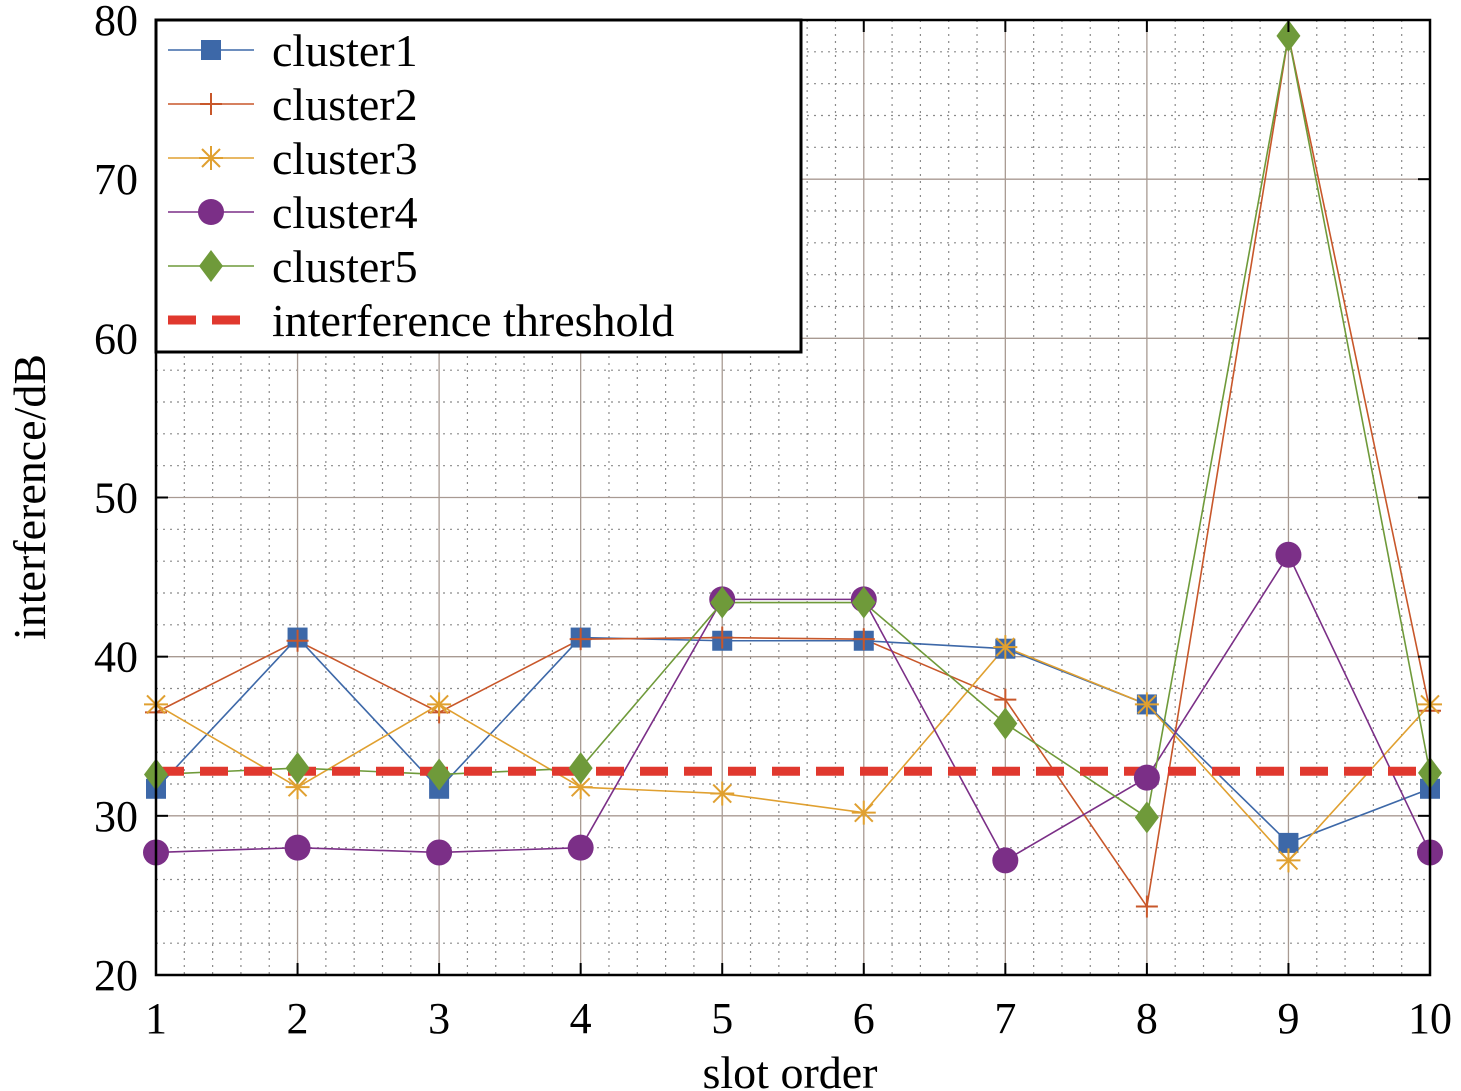  I want to click on legend-label-interference-threshold: interference threshold, so click(473, 320).